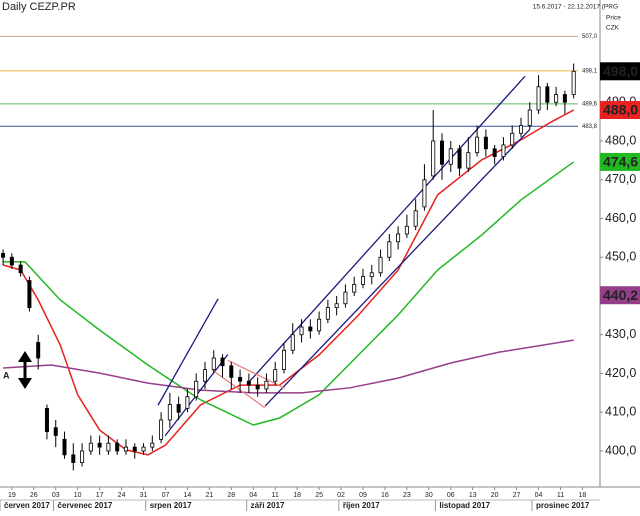 This screenshot has width=640, height=516. I want to click on x-tick-label: 14, so click(188, 495).